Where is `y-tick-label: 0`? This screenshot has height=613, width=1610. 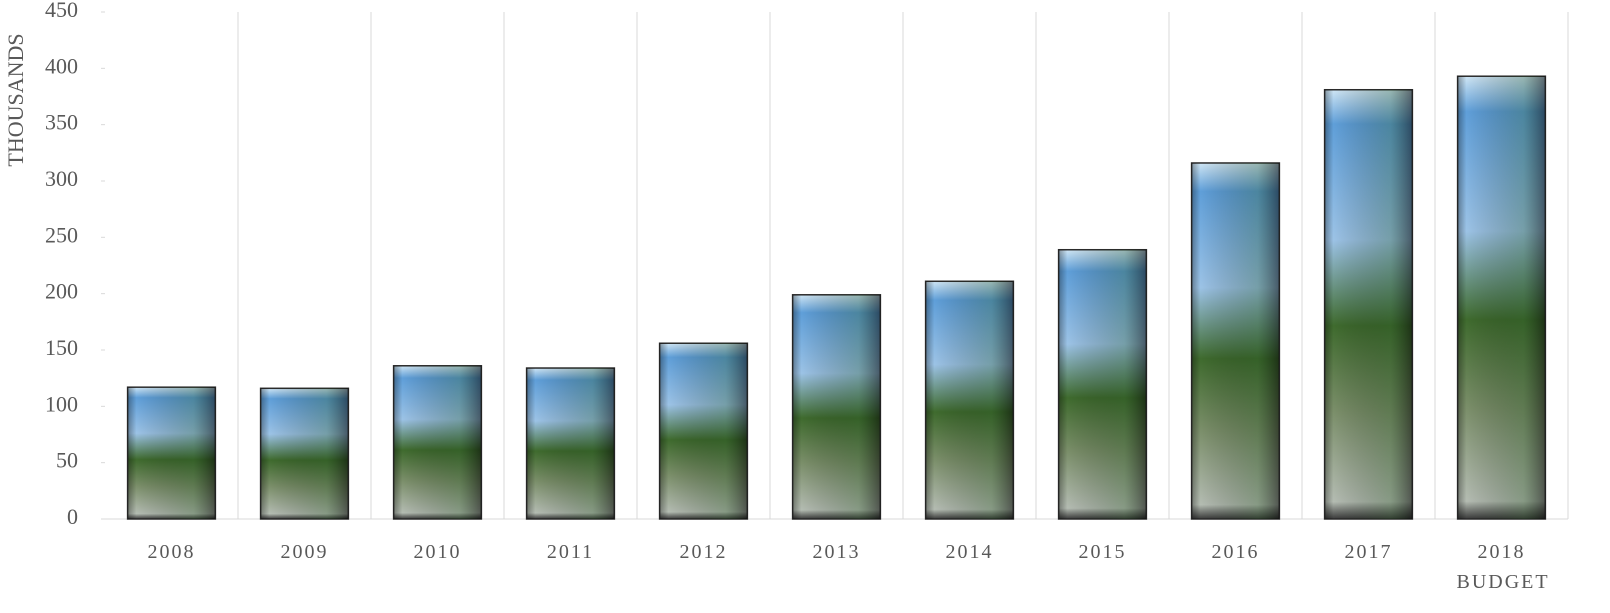
y-tick-label: 0 is located at coordinates (72, 516).